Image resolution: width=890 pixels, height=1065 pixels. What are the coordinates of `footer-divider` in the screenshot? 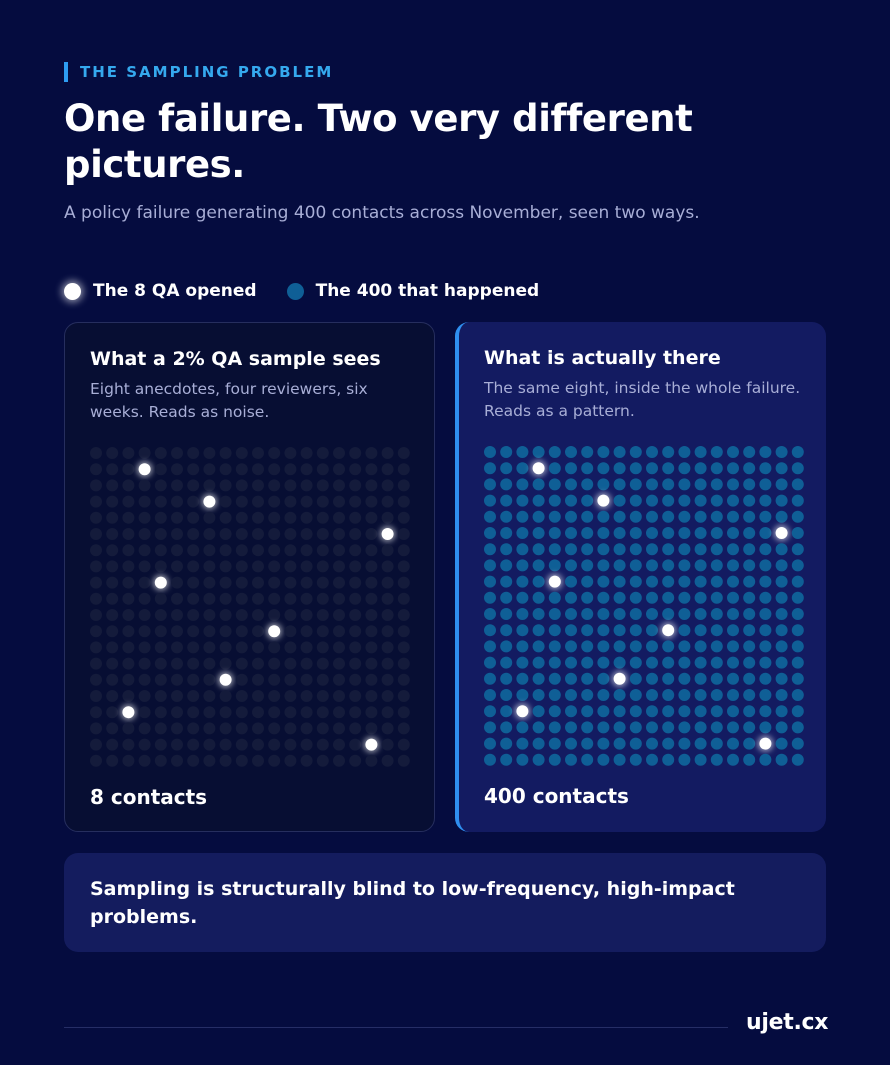 It's located at (396, 1027).